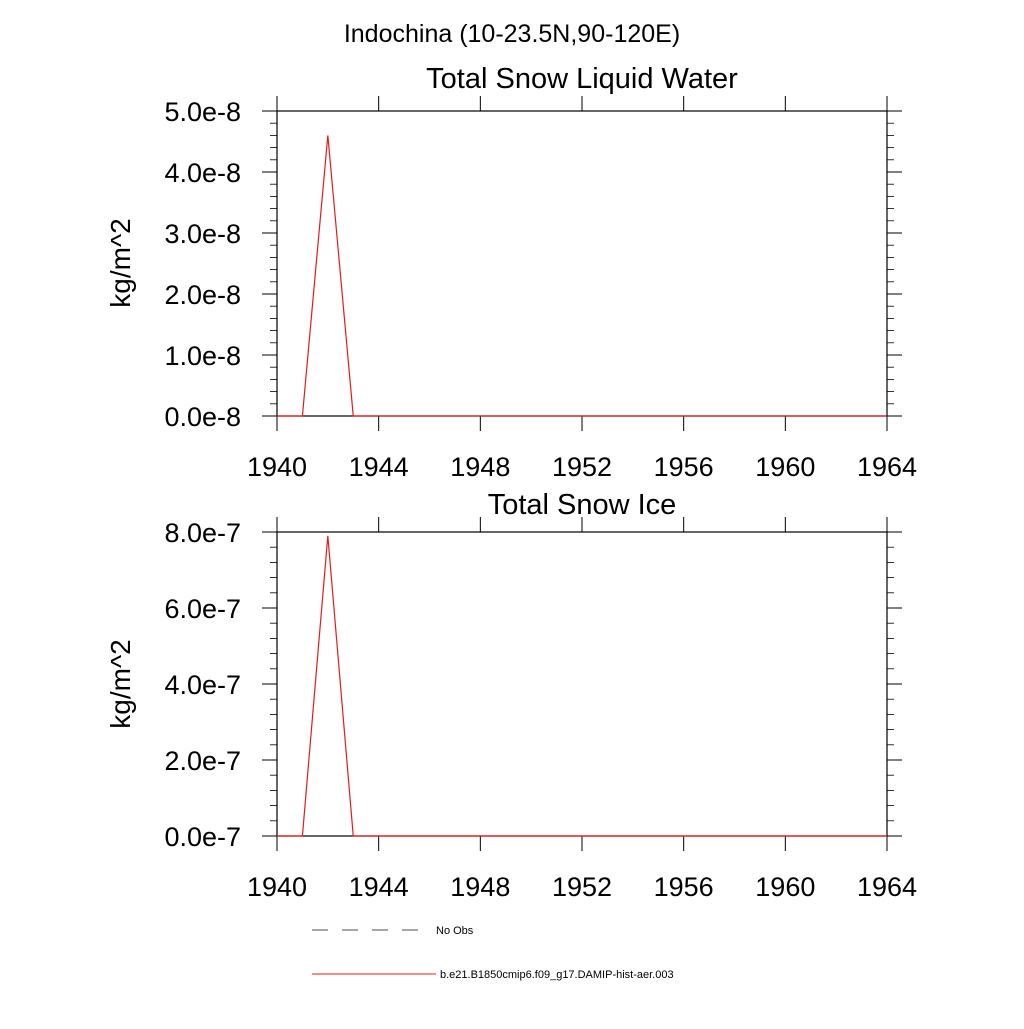 This screenshot has width=1024, height=1029. What do you see at coordinates (202, 761) in the screenshot?
I see `y-tick-label: 2.0e-7` at bounding box center [202, 761].